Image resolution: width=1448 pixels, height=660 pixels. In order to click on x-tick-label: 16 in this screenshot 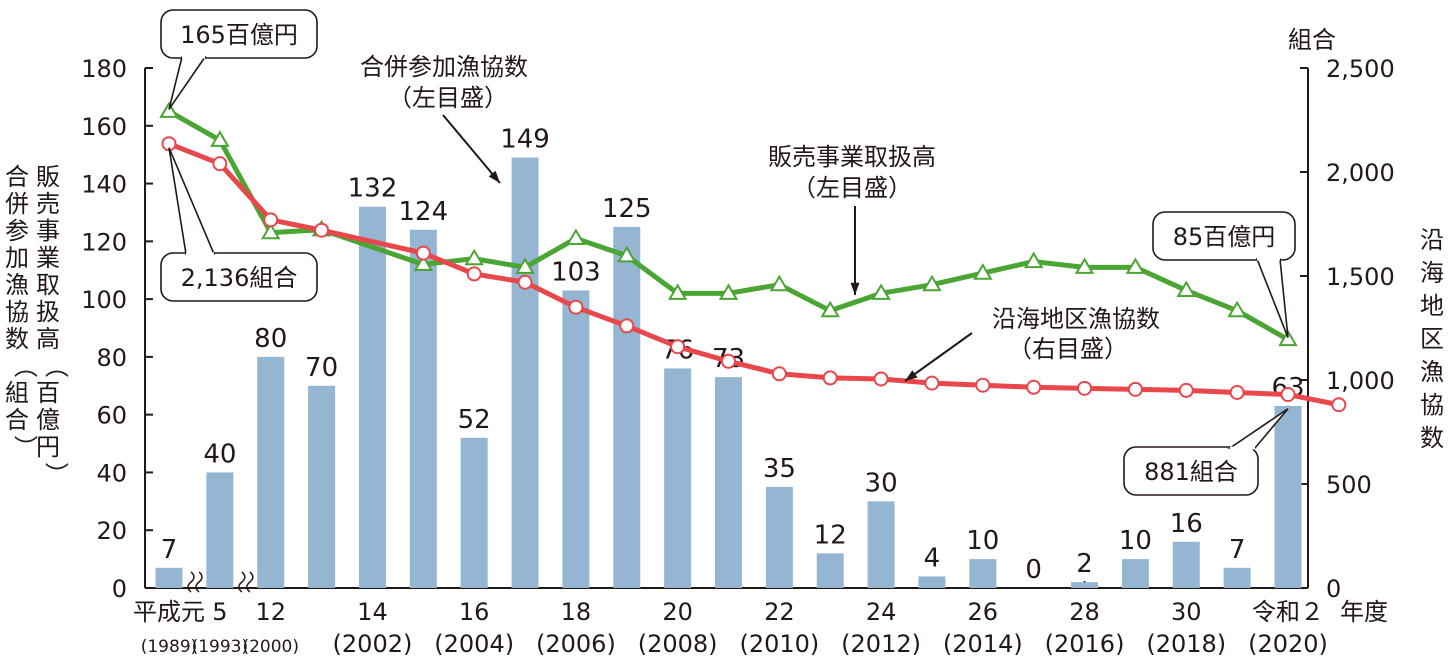, I will do `click(474, 612)`.